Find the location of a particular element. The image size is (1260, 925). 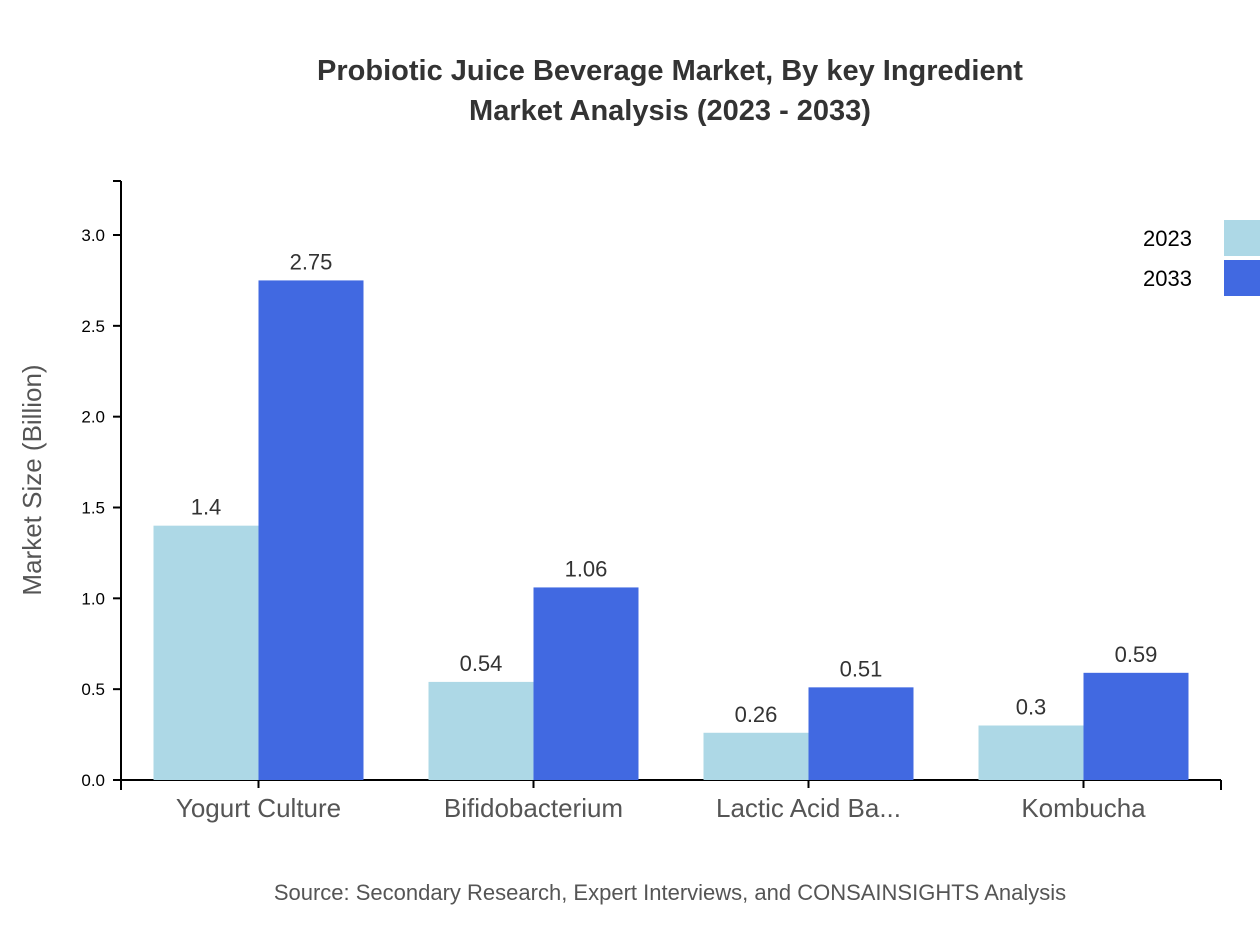

data-label: 0.3 is located at coordinates (1031, 707).